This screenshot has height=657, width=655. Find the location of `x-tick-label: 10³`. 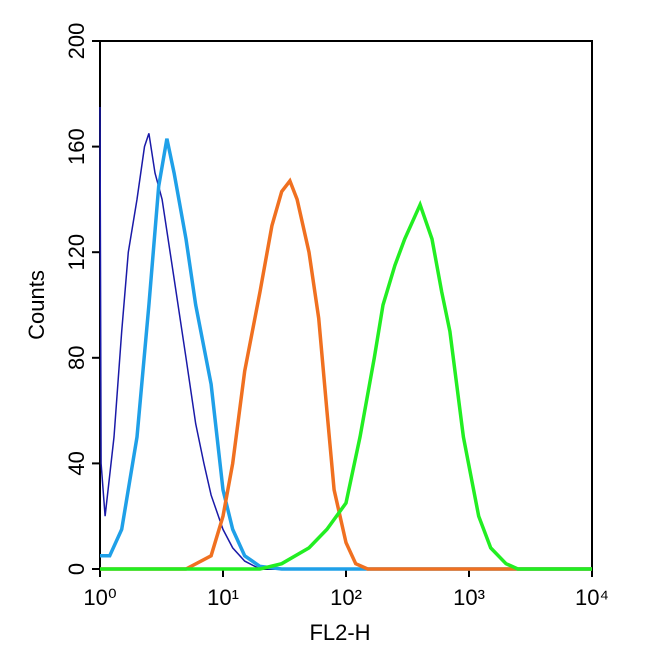

x-tick-label: 10³ is located at coordinates (469, 597).